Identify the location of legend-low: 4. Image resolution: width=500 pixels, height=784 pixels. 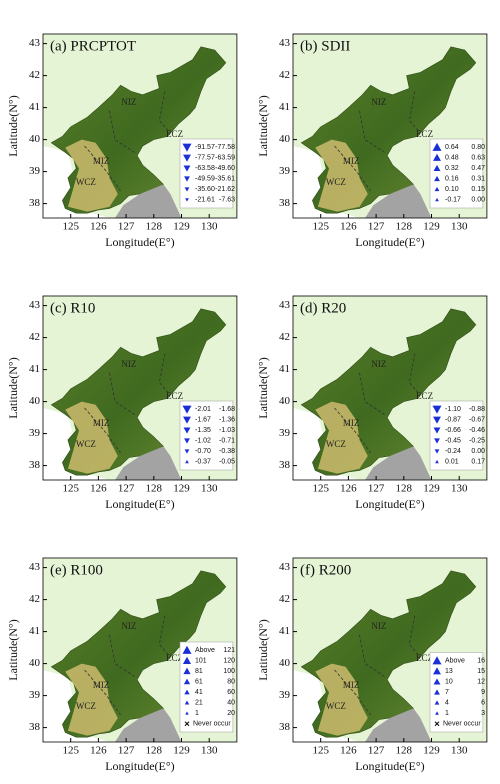
(447, 703).